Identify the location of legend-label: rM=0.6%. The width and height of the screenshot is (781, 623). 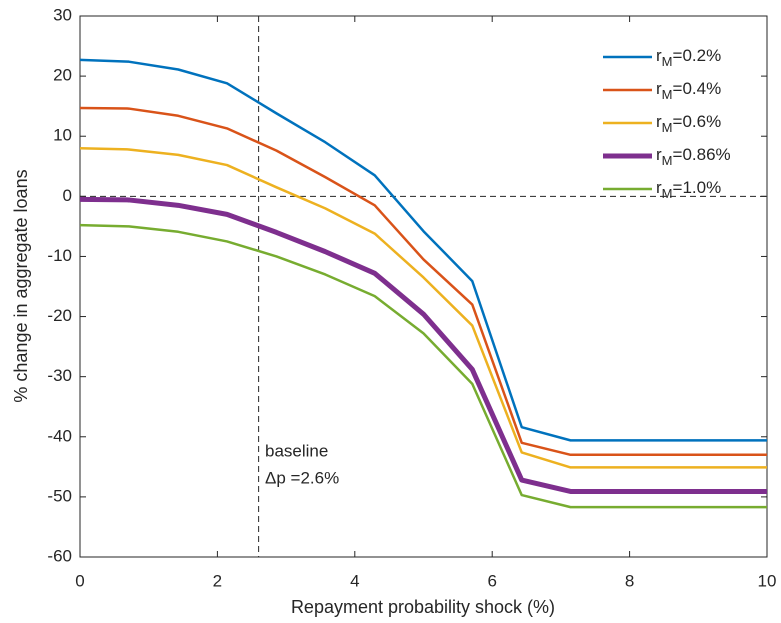
(688, 123).